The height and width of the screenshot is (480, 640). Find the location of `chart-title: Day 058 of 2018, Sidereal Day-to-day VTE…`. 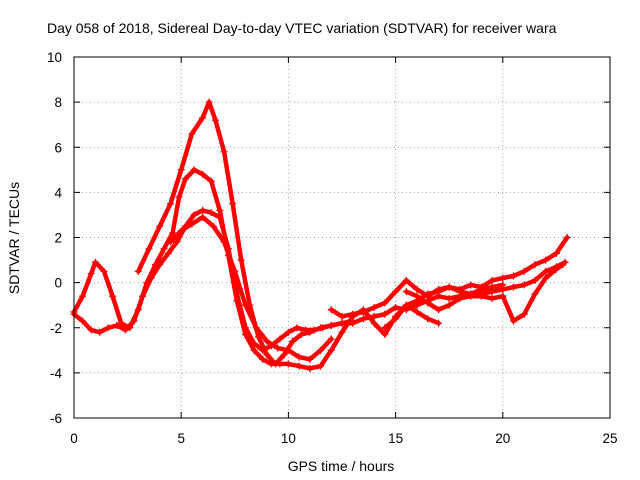

chart-title: Day 058 of 2018, Sidereal Day-to-day VTE… is located at coordinates (302, 28).